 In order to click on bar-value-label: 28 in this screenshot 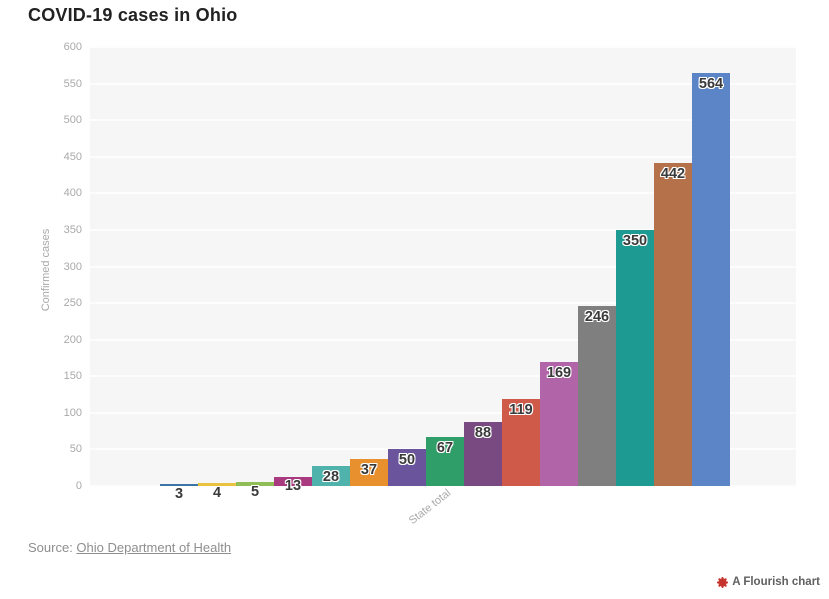, I will do `click(331, 476)`.